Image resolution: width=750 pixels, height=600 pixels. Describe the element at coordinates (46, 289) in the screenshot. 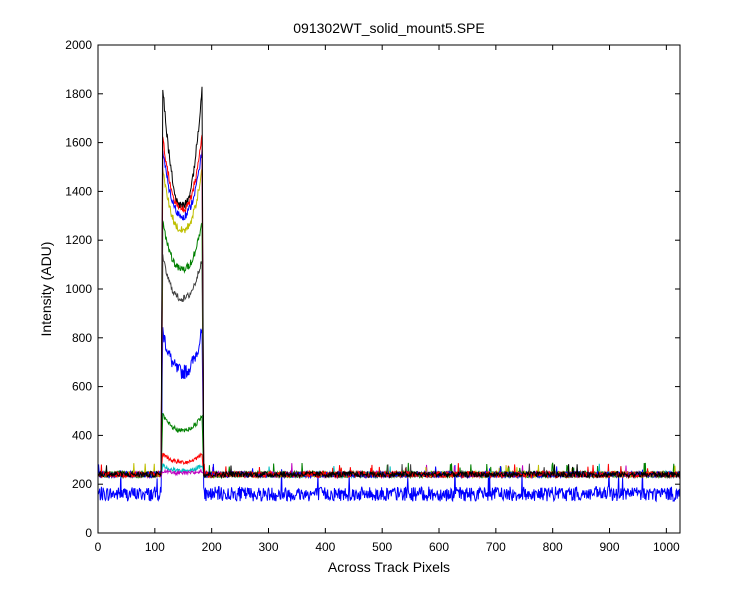

I see `y-axis-title: Intensity (ADU)` at that location.